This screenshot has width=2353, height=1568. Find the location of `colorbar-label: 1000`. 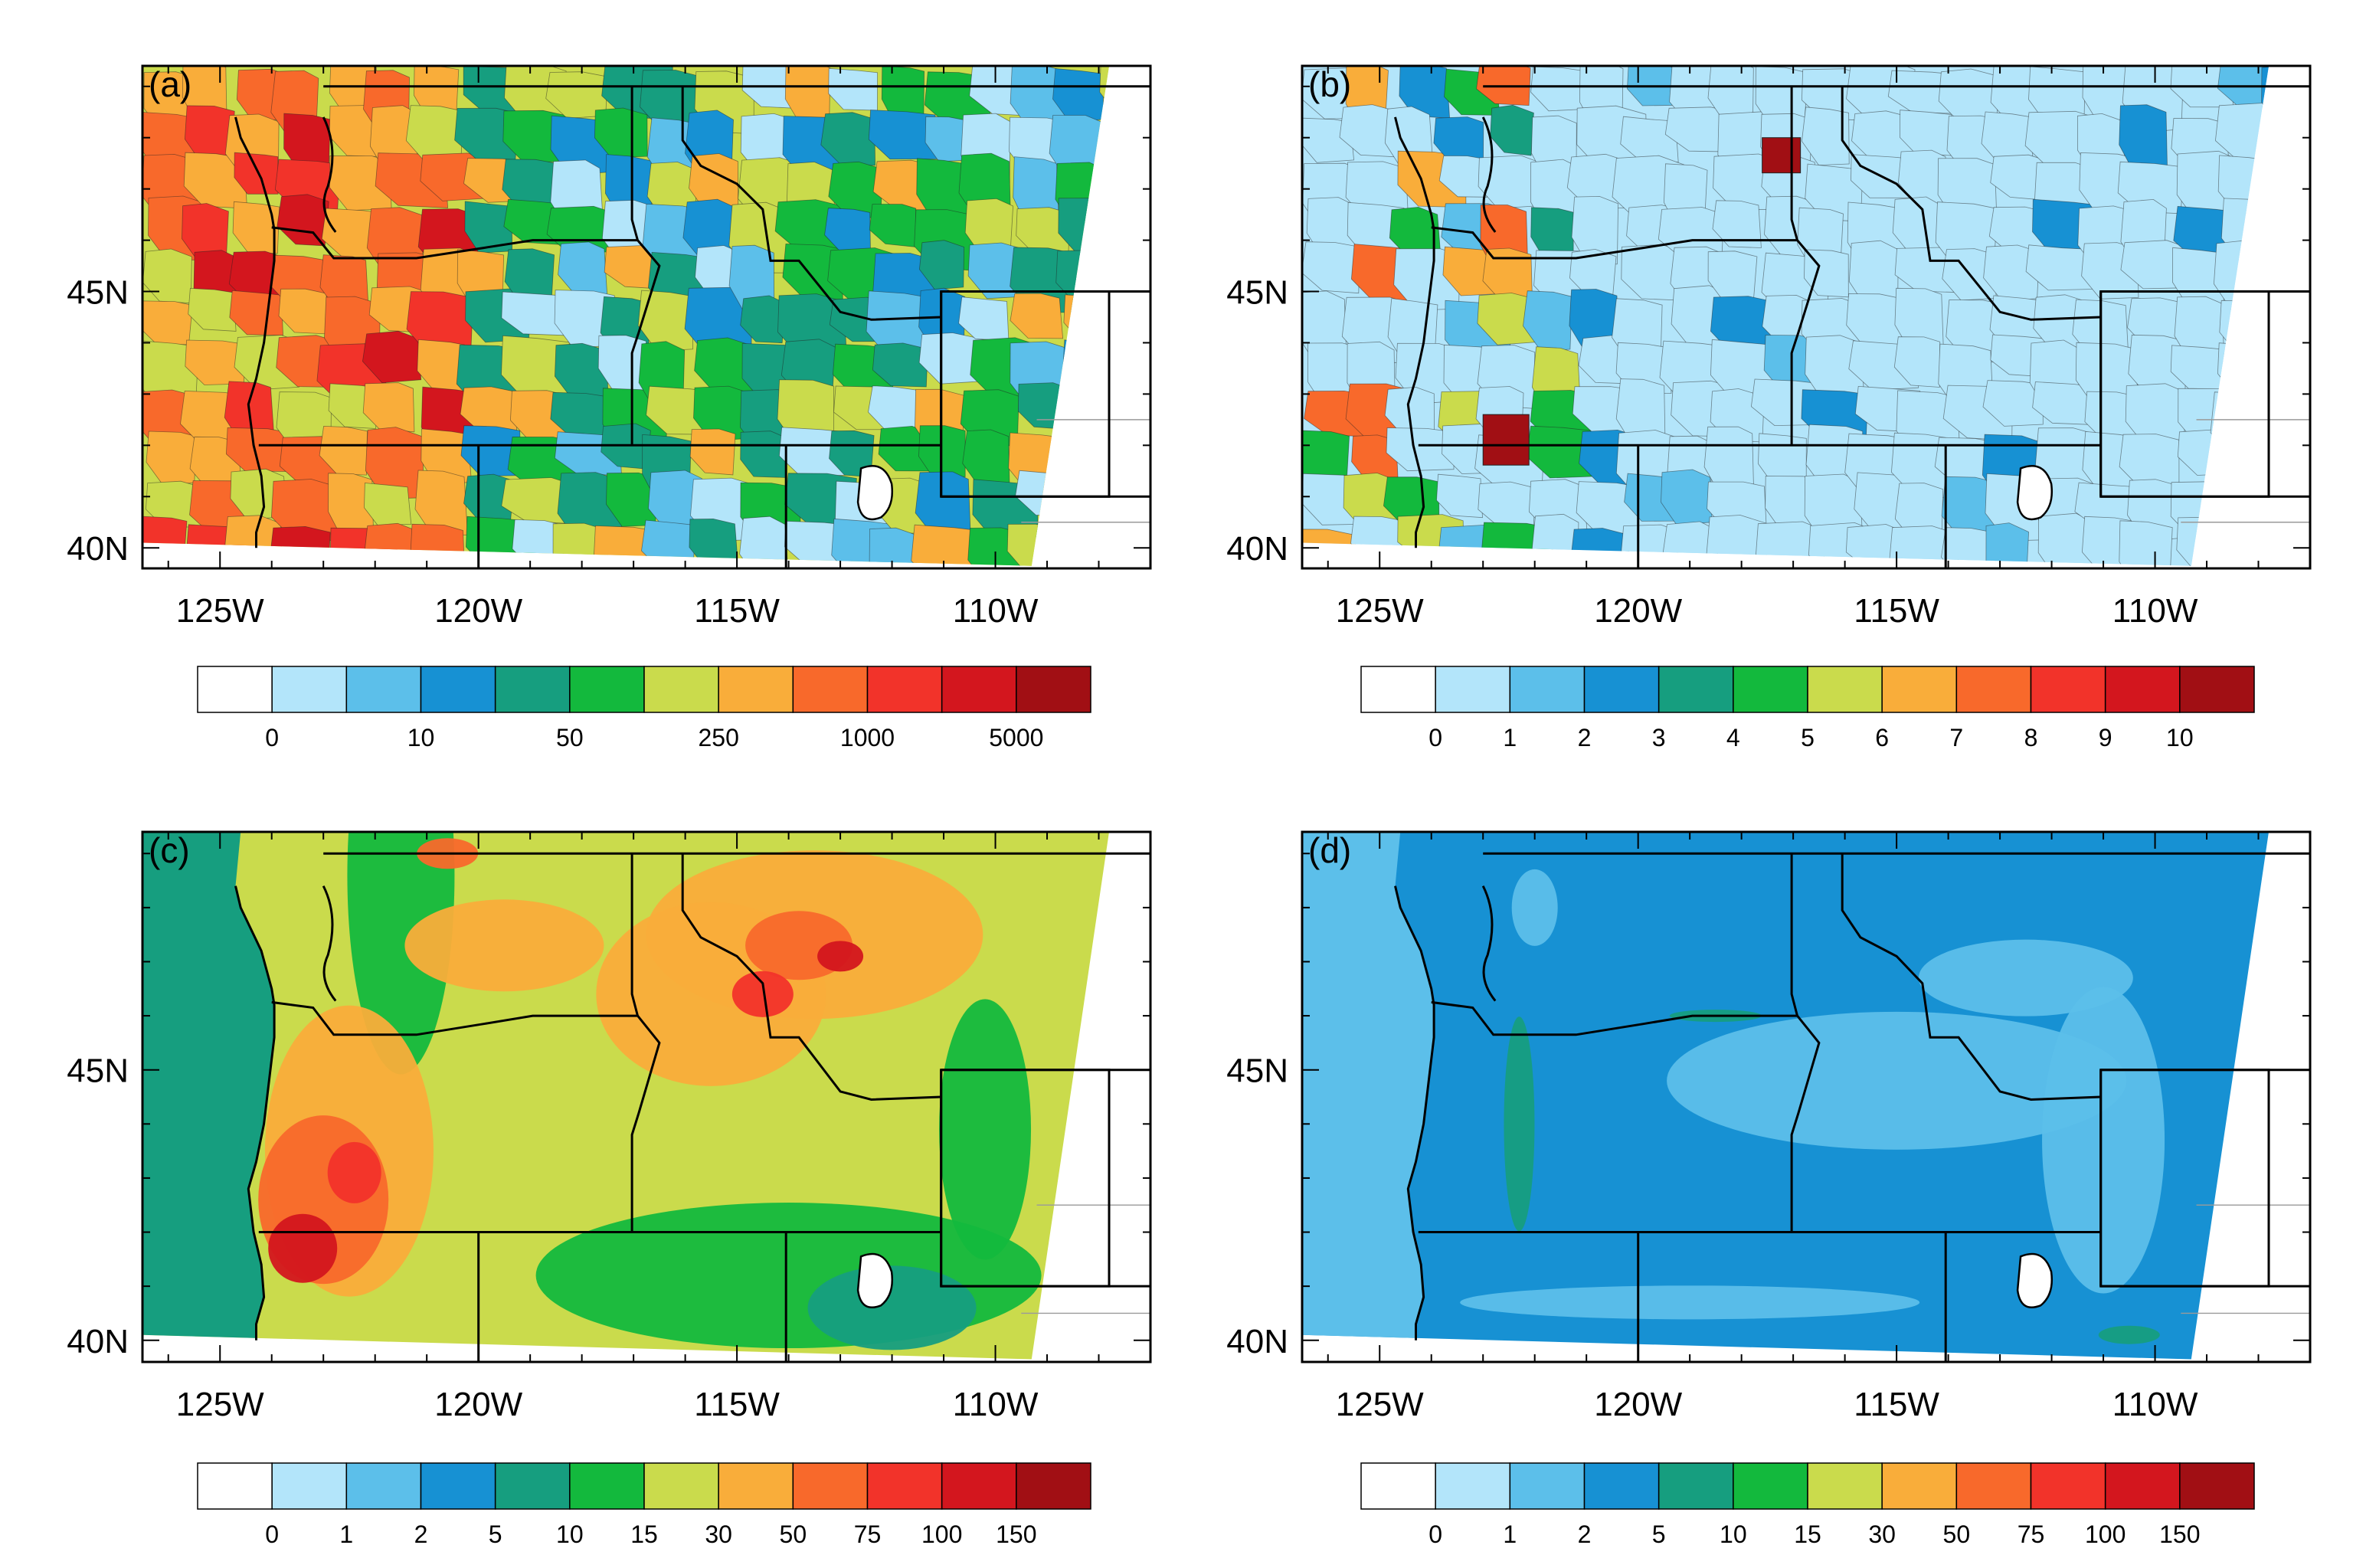

colorbar-label: 1000 is located at coordinates (868, 737).